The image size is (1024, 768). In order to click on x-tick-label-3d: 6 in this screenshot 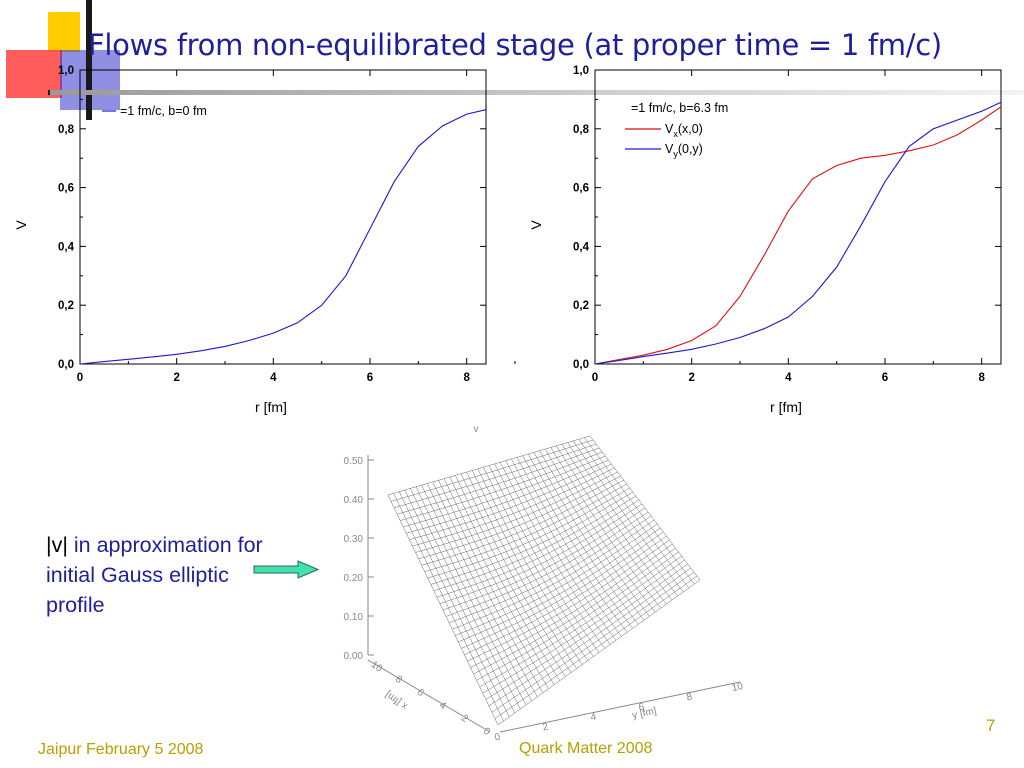, I will do `click(420, 693)`.